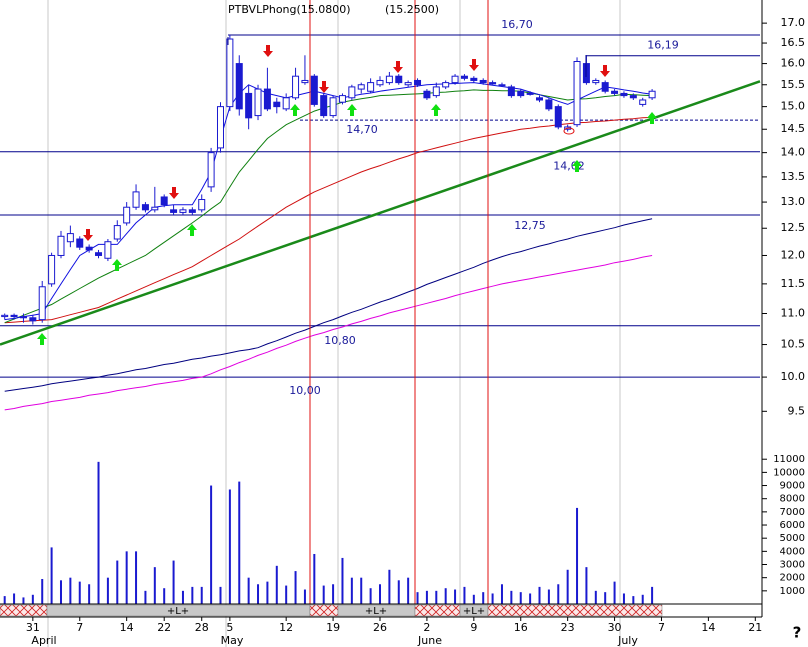  I want to click on y-tick-label: 15.5, so click(793, 84).